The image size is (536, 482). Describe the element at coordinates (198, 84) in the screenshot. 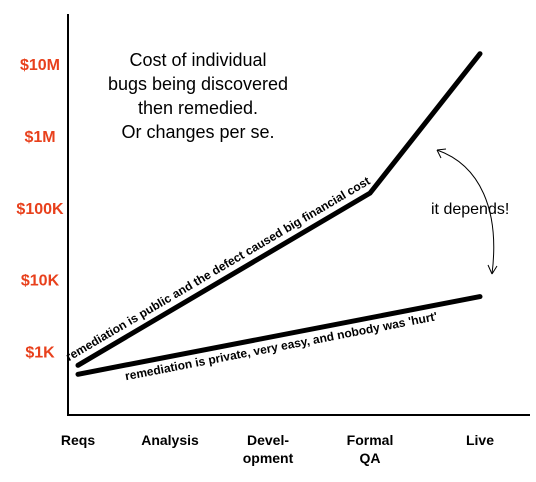

I see `title-line: bugs being discovered` at that location.